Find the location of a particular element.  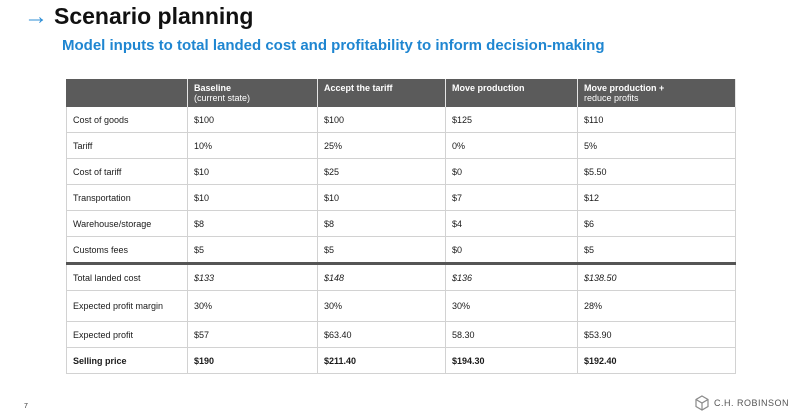

table-row: Expected profit $57 $63.40 58.30 $53.90 is located at coordinates (401, 334).